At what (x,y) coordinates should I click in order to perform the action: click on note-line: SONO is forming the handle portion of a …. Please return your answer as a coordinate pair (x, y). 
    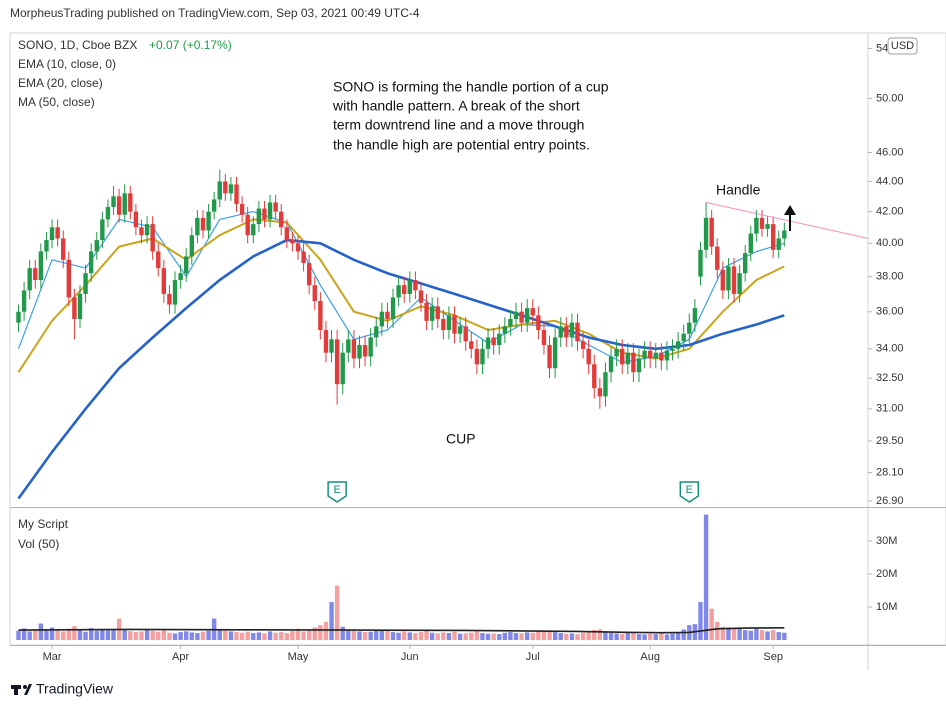
    Looking at the image, I should click on (471, 87).